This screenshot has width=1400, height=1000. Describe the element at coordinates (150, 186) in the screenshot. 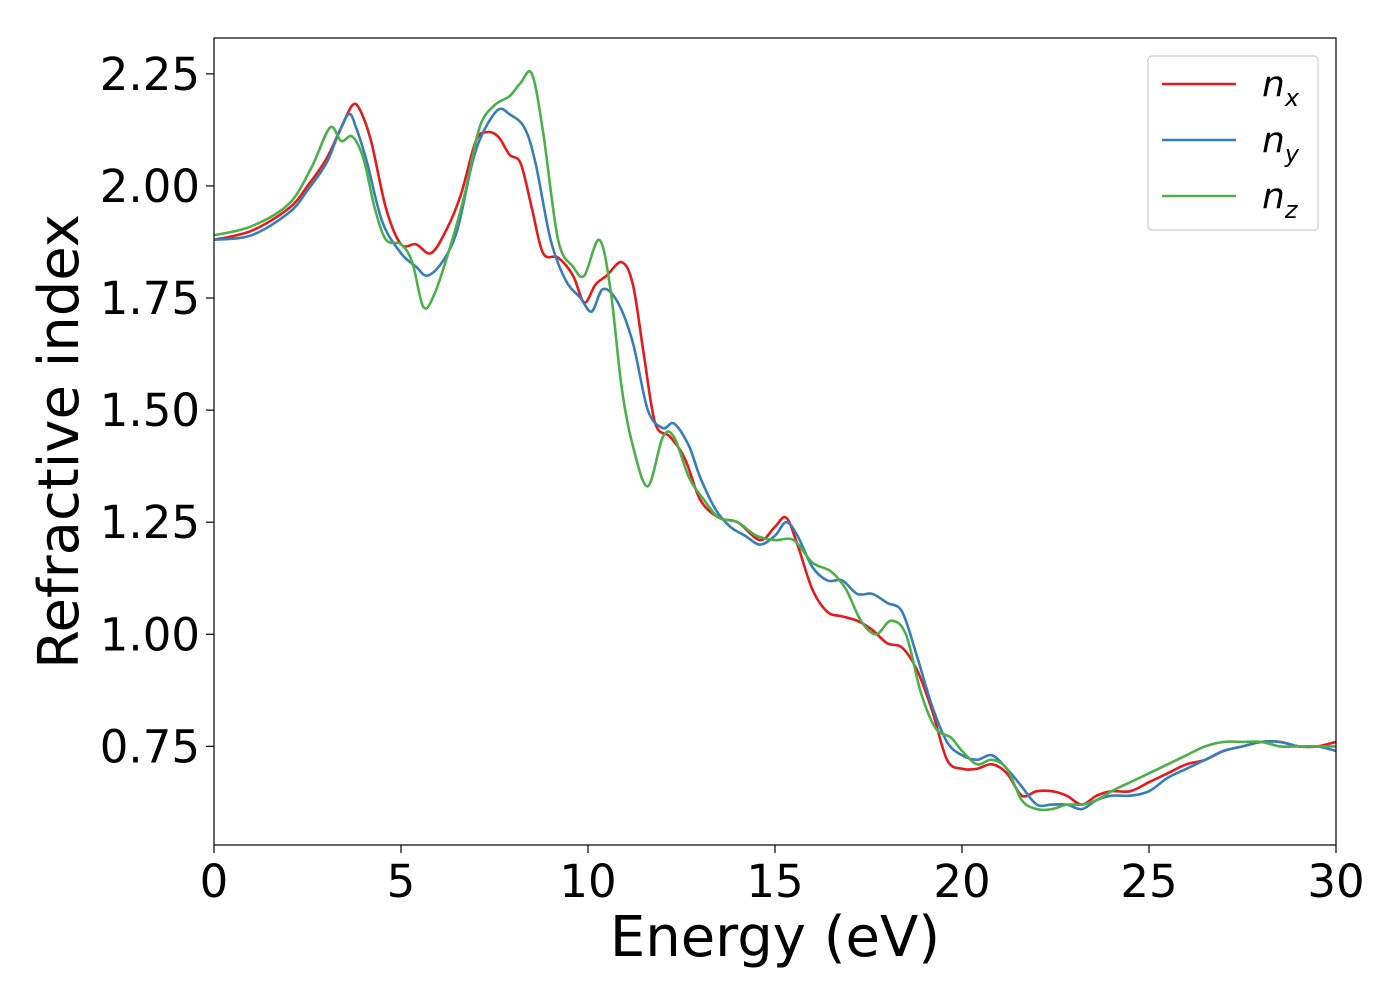

I see `y-tick-label: 2.00` at that location.